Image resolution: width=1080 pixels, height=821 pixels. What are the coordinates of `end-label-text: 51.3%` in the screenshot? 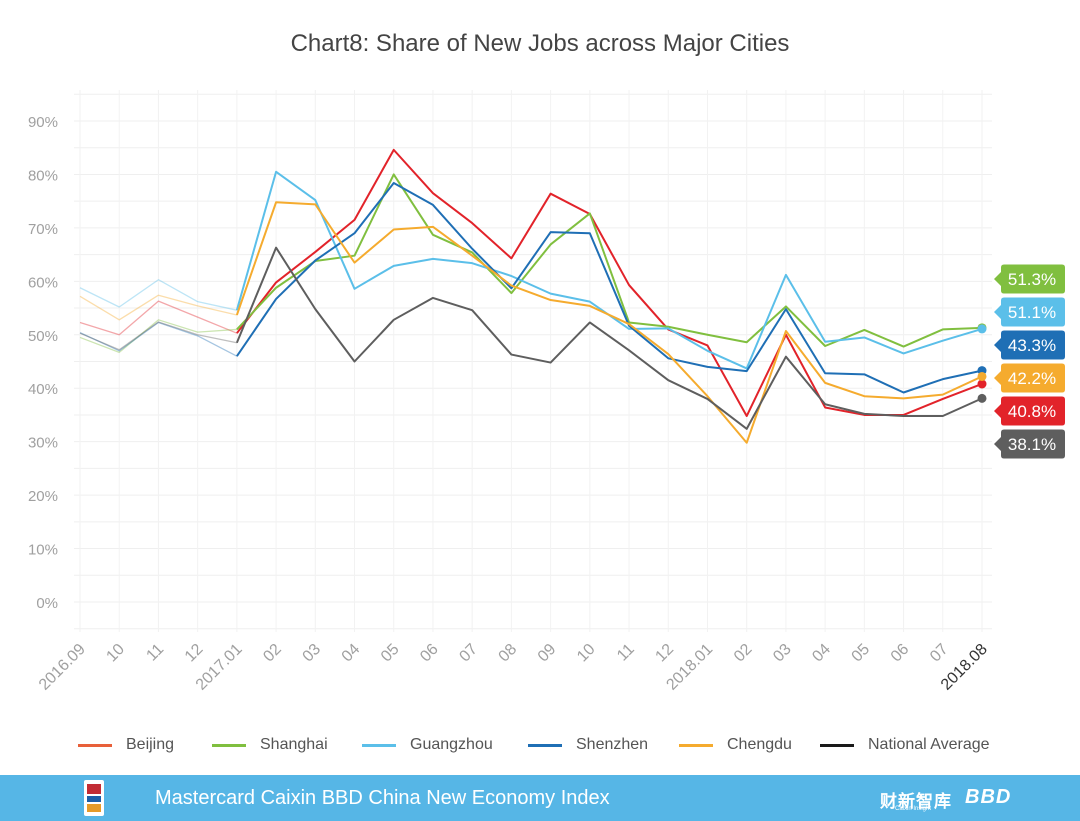 It's located at (1032, 279).